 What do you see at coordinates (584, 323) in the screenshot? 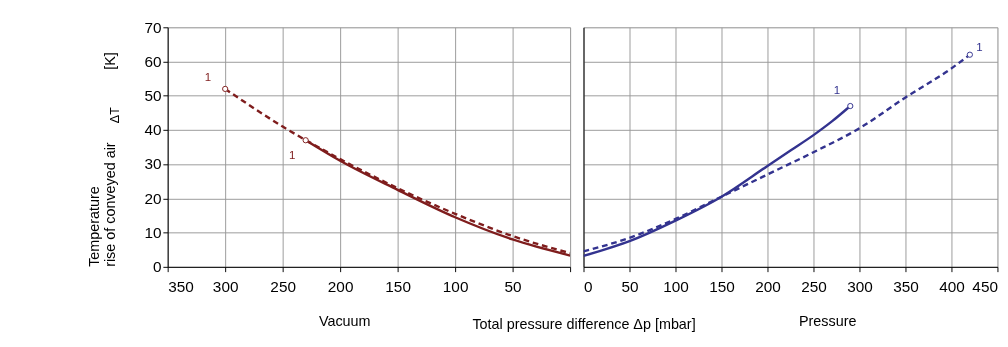
I see `x-axis-title: Total pressure difference Δp [mbar]` at bounding box center [584, 323].